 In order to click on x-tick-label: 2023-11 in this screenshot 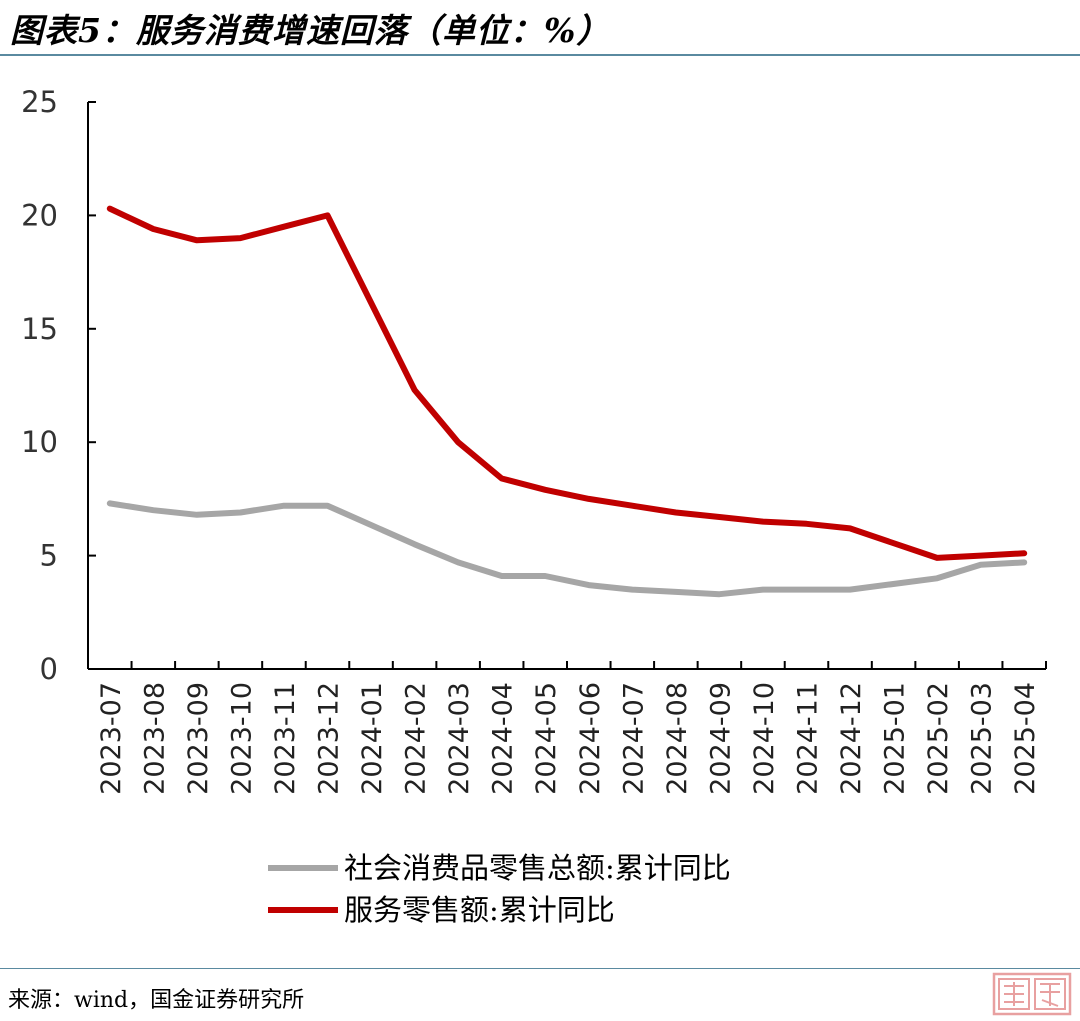, I will do `click(285, 738)`.